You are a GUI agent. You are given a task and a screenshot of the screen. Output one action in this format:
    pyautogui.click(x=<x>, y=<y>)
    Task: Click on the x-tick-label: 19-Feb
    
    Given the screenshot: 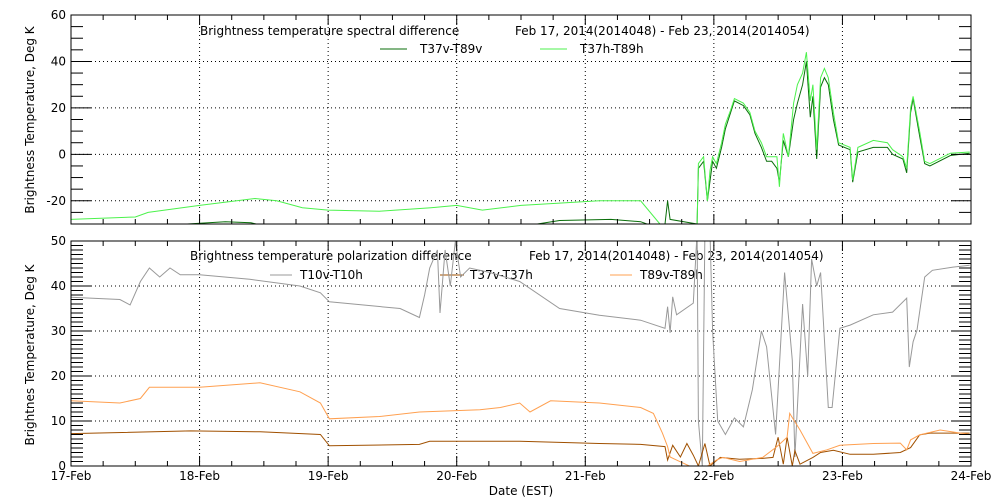 What is the action you would take?
    pyautogui.click(x=328, y=476)
    